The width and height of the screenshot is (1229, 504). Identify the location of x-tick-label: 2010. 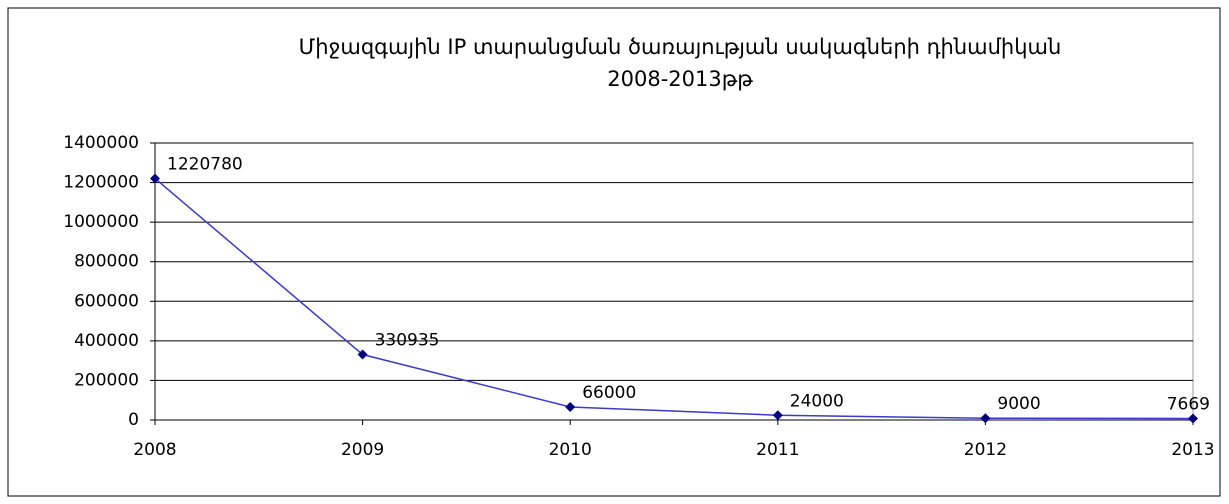
(570, 450).